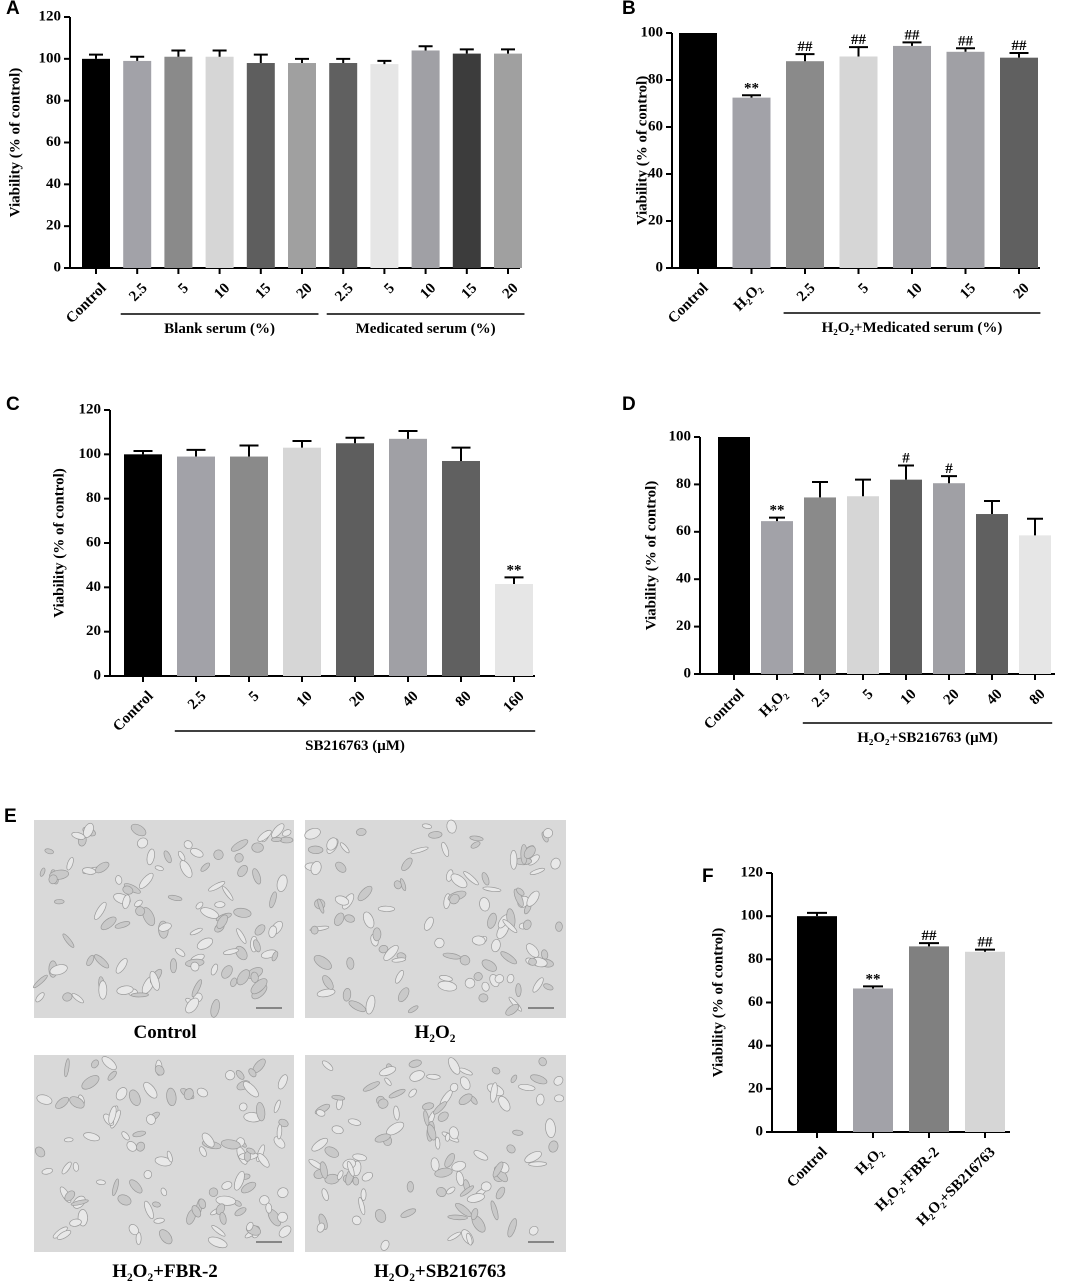  What do you see at coordinates (683, 626) in the screenshot?
I see `y-tick-label: 20` at bounding box center [683, 626].